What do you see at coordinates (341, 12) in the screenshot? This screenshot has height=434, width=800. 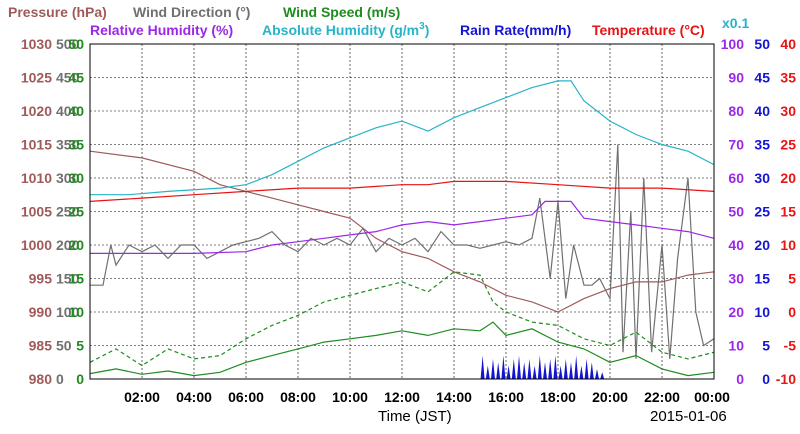 I see `title-wind-speed: Wind Speed (m/s)` at bounding box center [341, 12].